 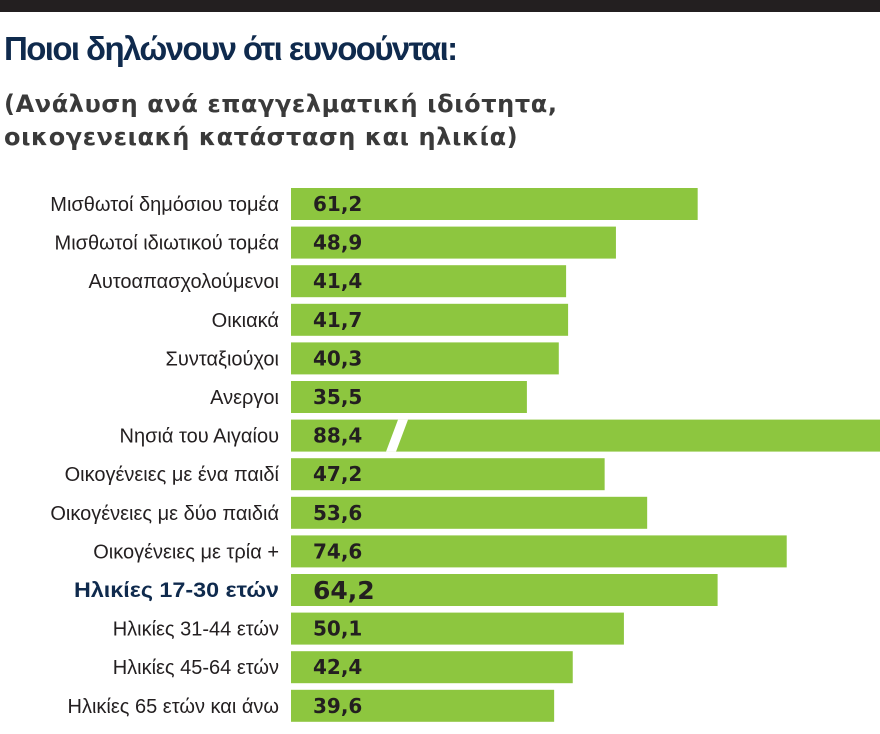 What do you see at coordinates (337, 551) in the screenshot?
I see `value-label-9: 74,6` at bounding box center [337, 551].